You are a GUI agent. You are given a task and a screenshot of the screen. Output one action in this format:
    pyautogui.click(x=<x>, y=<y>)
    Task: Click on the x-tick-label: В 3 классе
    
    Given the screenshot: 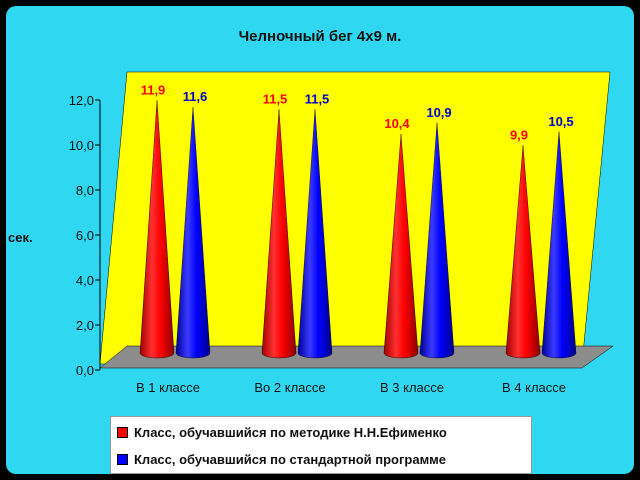 What is the action you would take?
    pyautogui.click(x=412, y=387)
    